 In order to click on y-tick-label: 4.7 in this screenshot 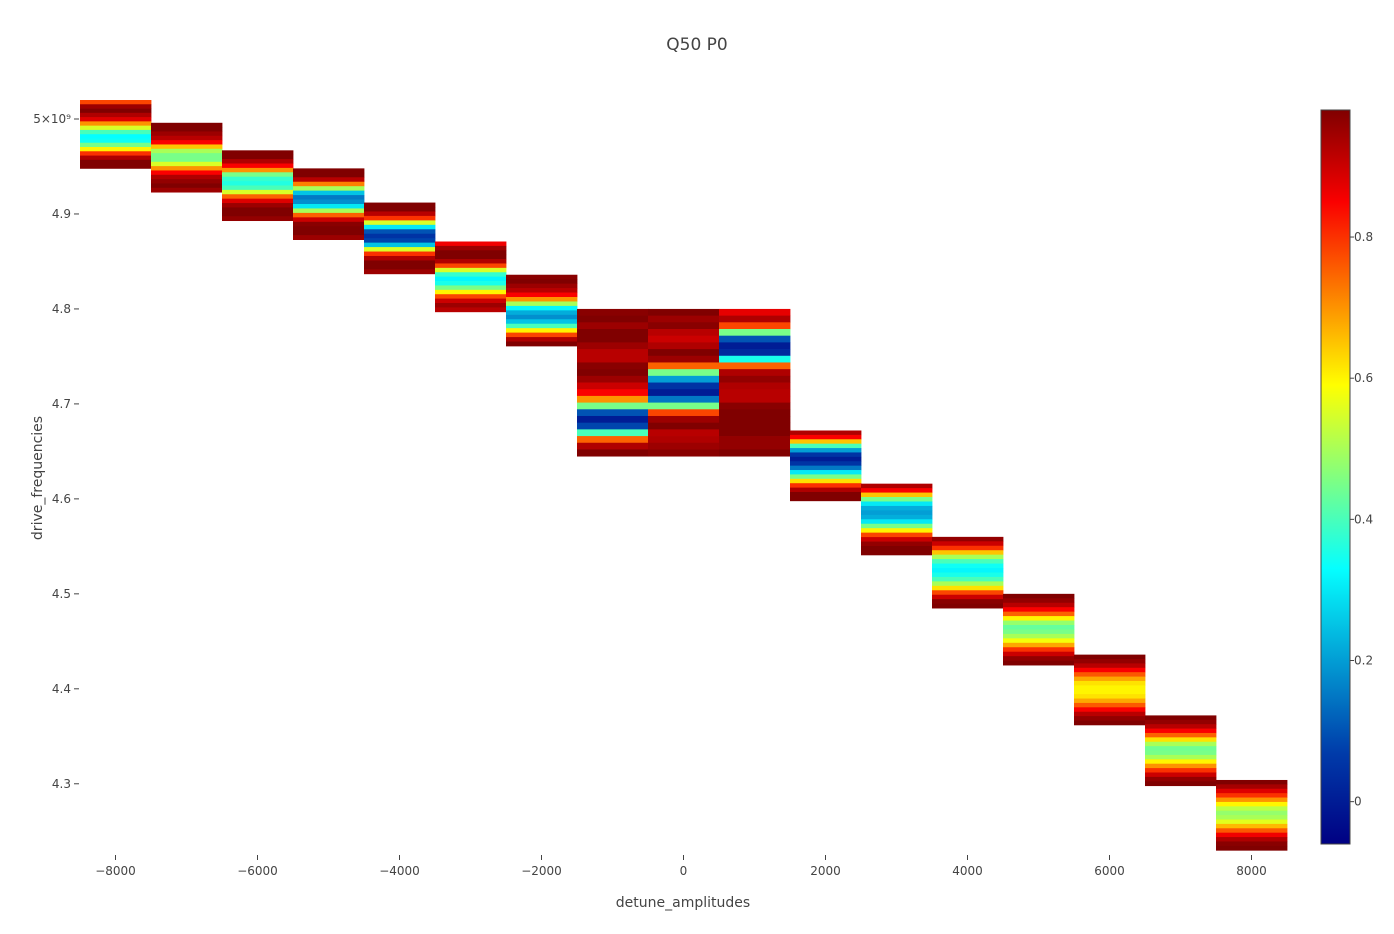, I will do `click(61, 404)`.